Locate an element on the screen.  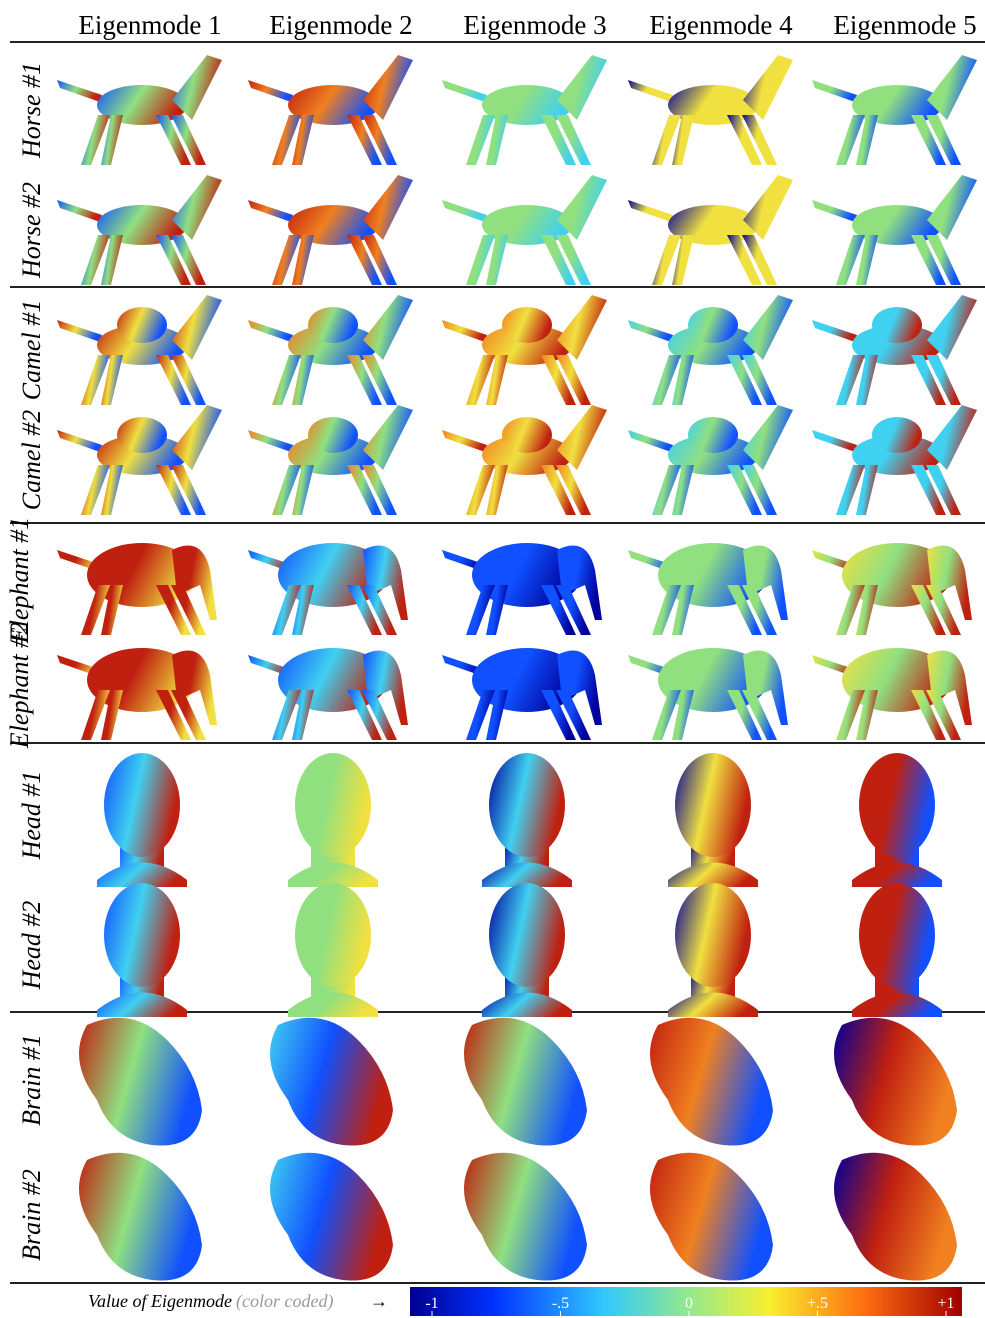
colorbar-tick-label: -.5 is located at coordinates (560, 1303).